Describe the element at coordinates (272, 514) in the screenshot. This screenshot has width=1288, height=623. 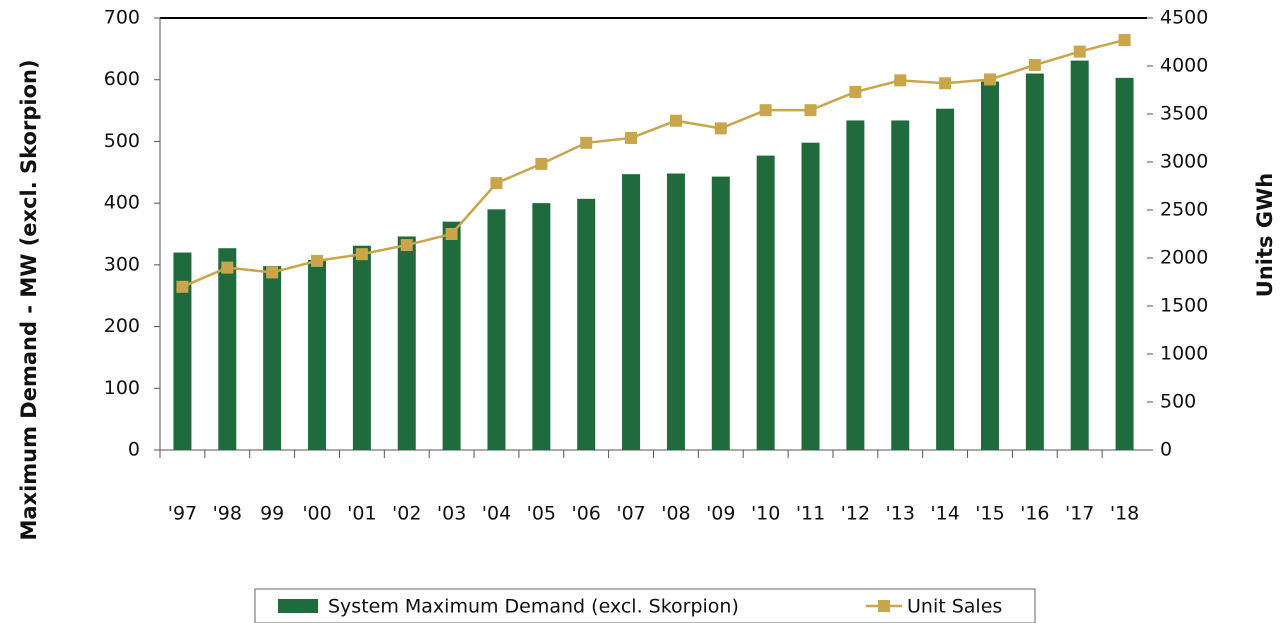
I see `x-tick-label: 99` at that location.